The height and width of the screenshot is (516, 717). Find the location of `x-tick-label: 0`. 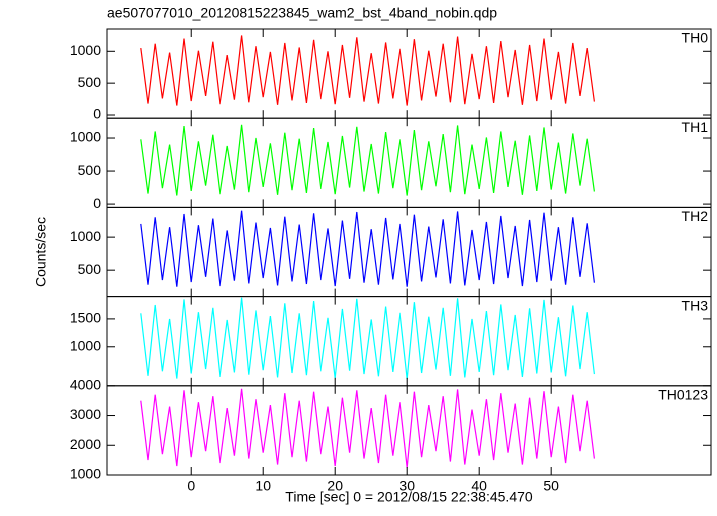

x-tick-label: 0 is located at coordinates (191, 486).